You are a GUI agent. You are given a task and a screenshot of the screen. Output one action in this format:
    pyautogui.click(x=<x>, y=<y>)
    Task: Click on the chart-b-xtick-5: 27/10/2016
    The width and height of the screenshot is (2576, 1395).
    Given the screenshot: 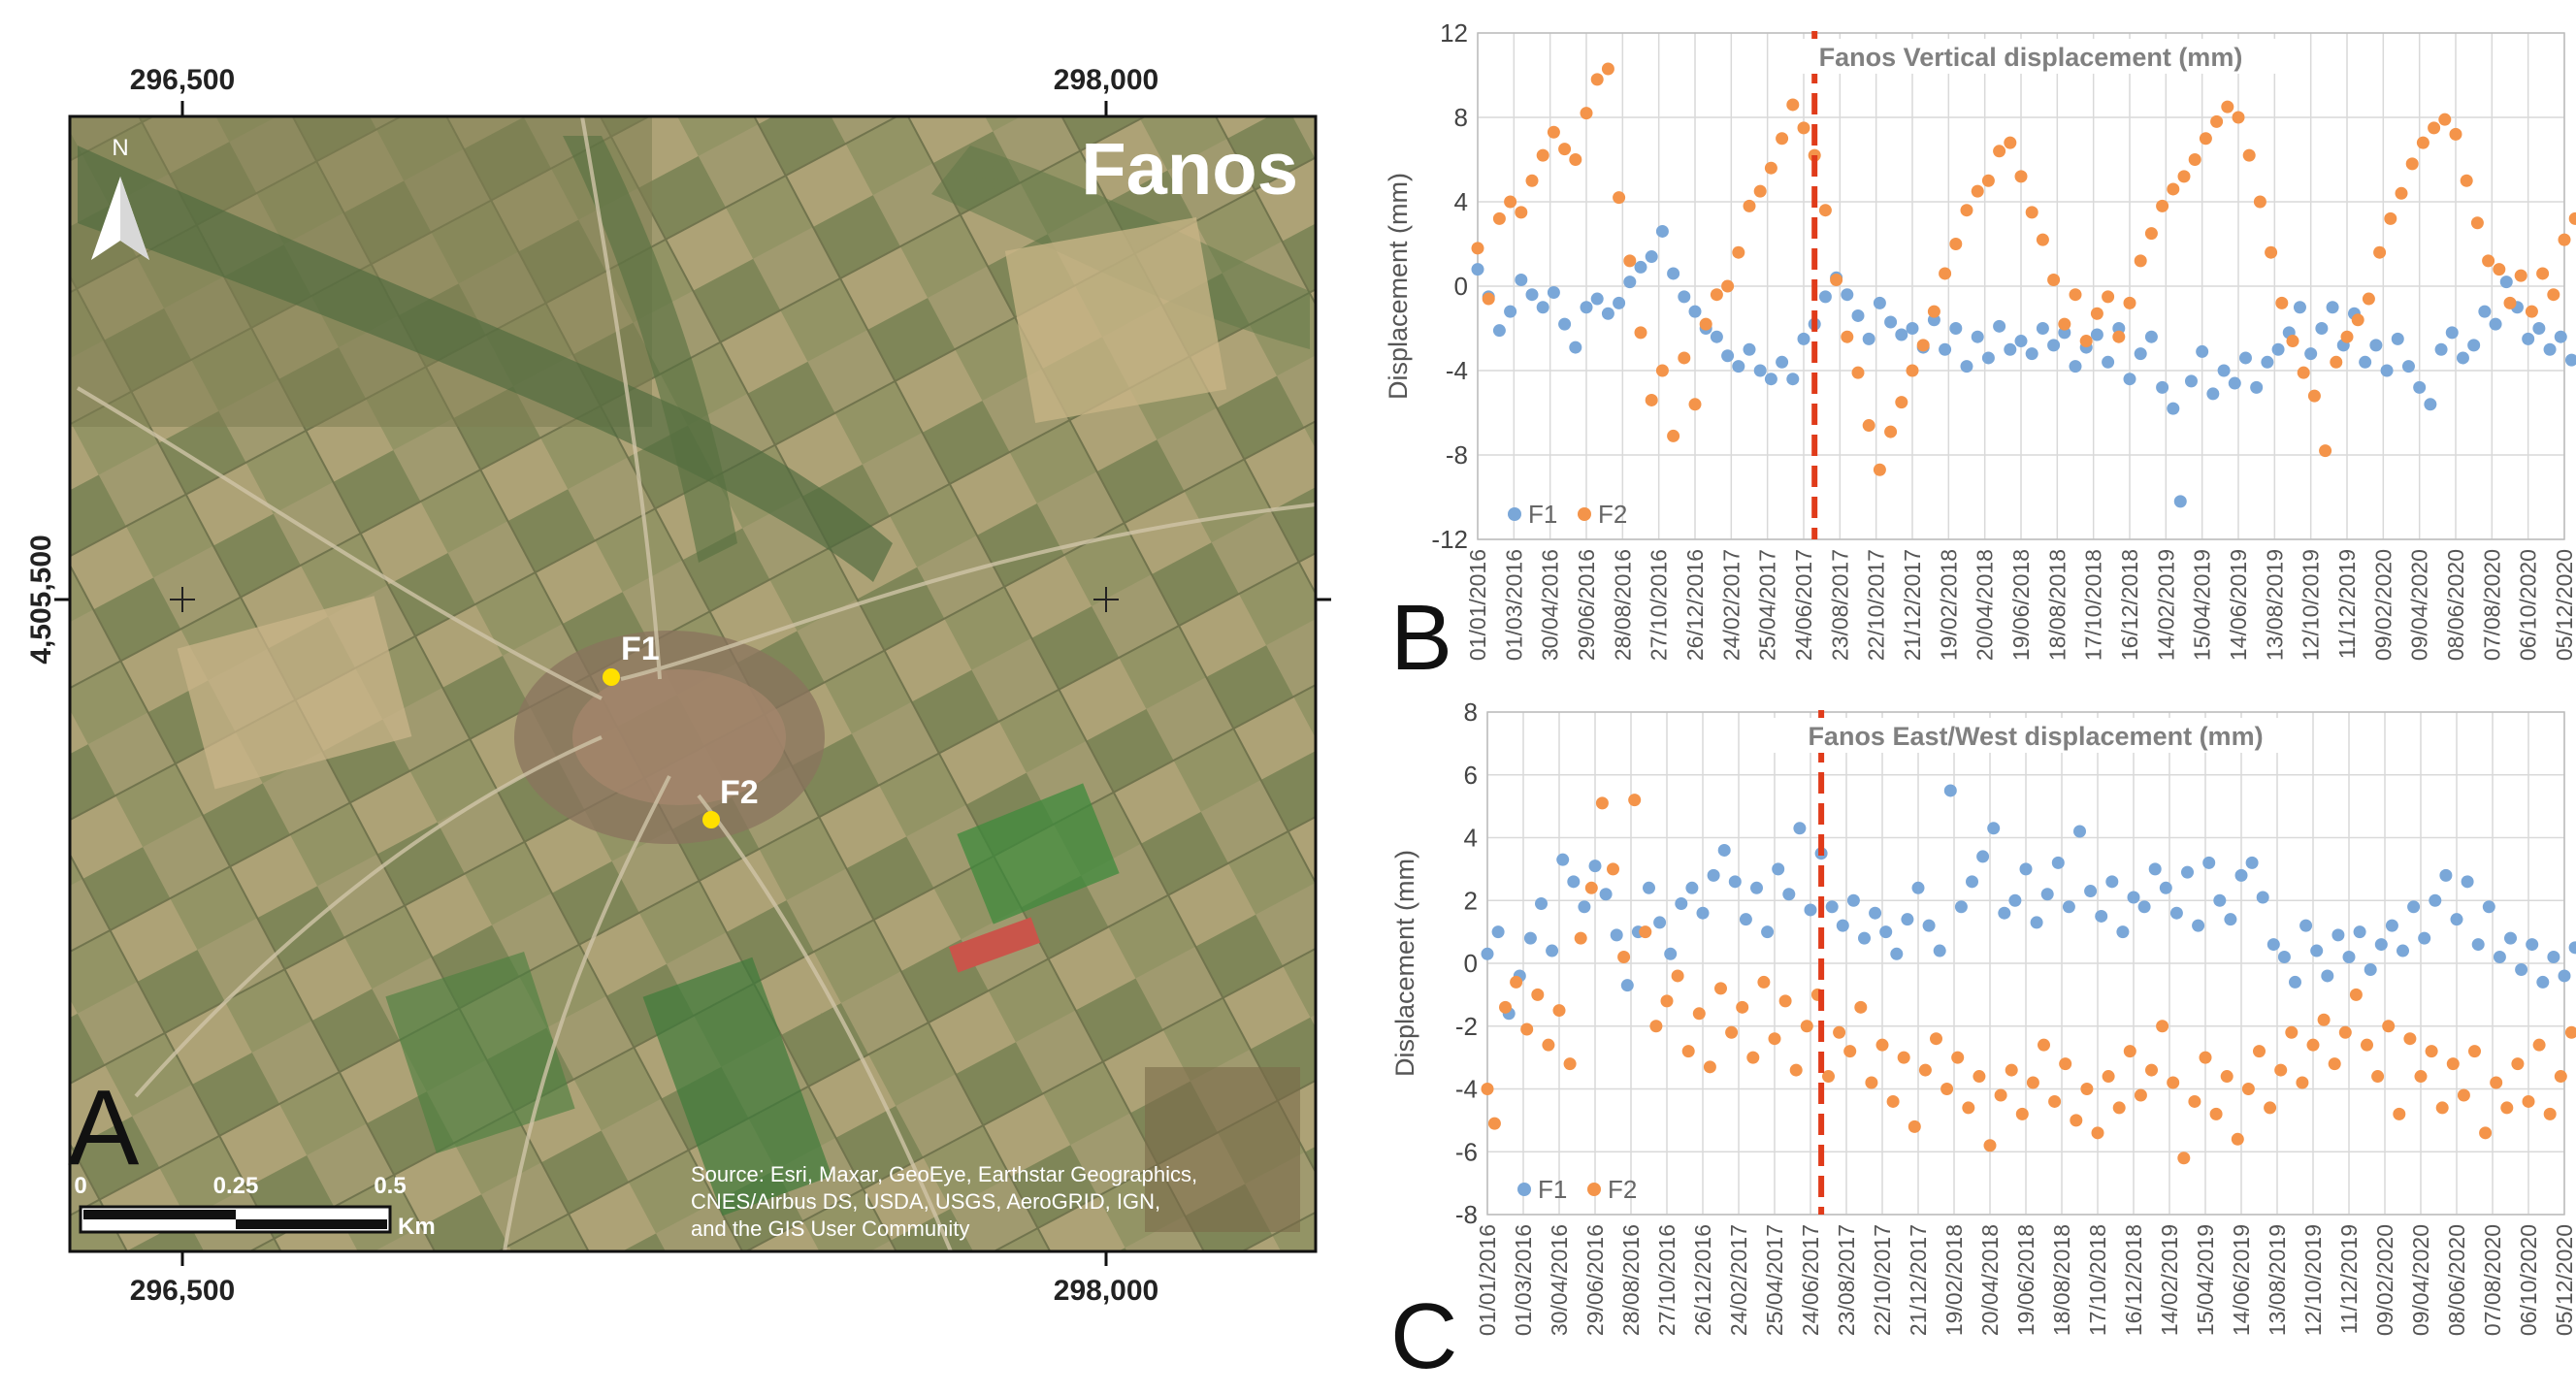 What is the action you would take?
    pyautogui.click(x=1660, y=605)
    